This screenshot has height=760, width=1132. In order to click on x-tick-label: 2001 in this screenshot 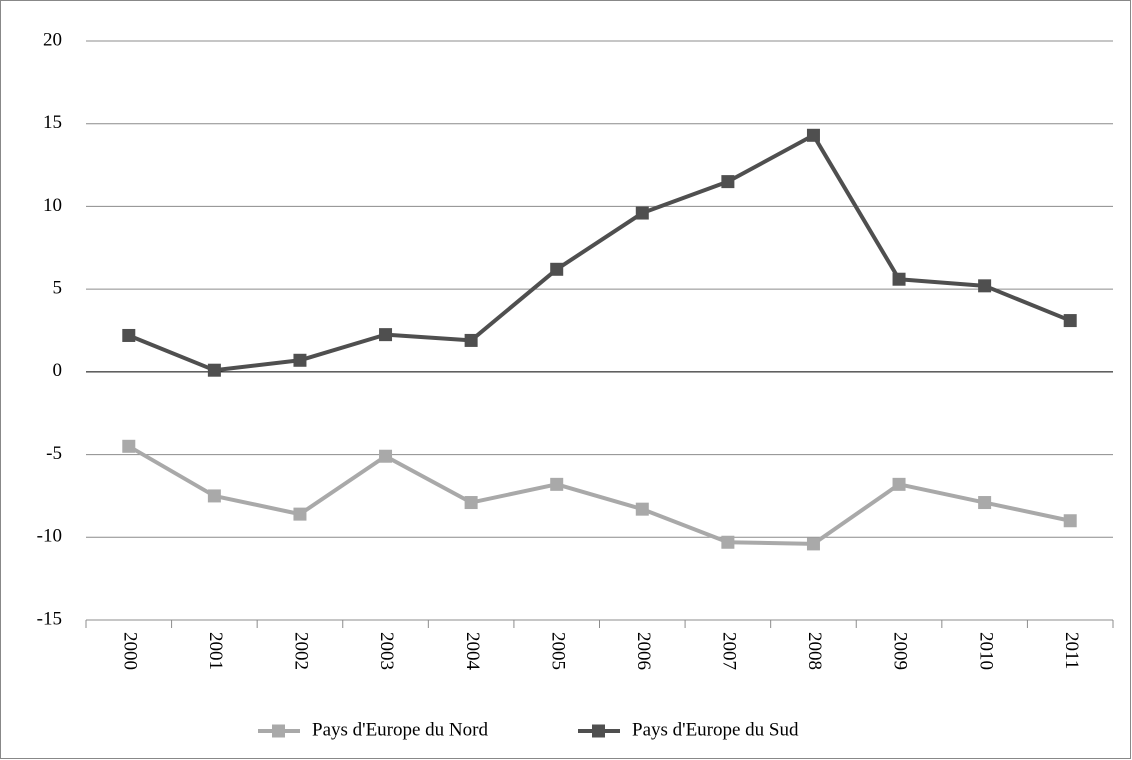, I will do `click(215, 651)`.